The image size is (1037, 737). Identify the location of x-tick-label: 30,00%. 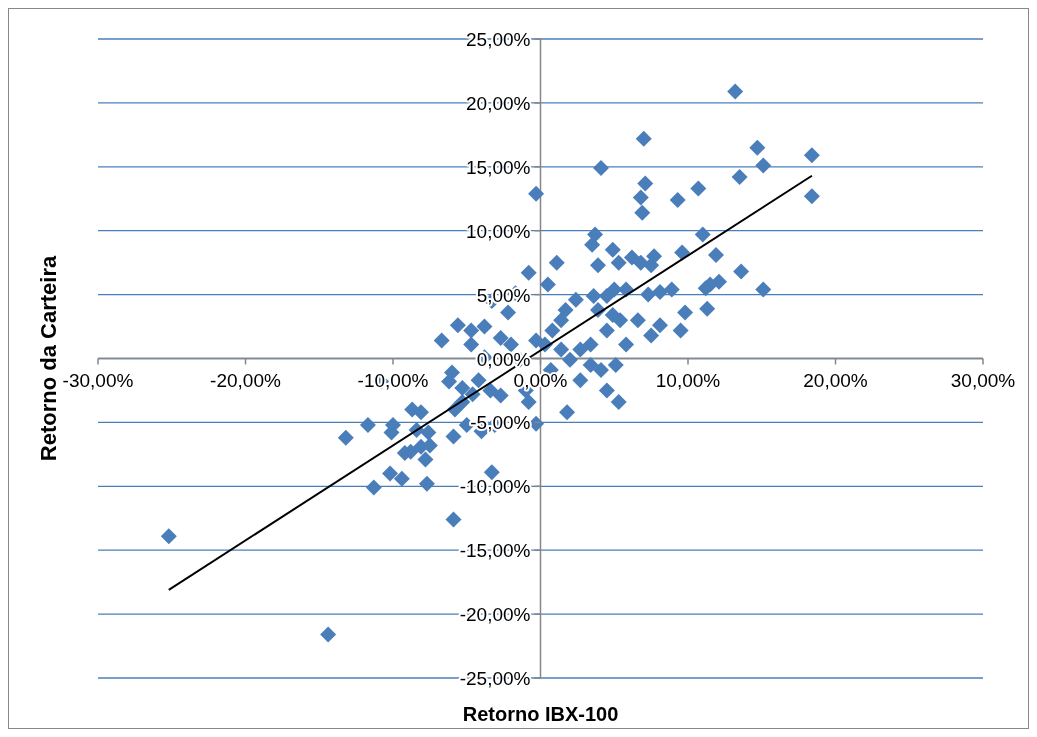
(983, 380).